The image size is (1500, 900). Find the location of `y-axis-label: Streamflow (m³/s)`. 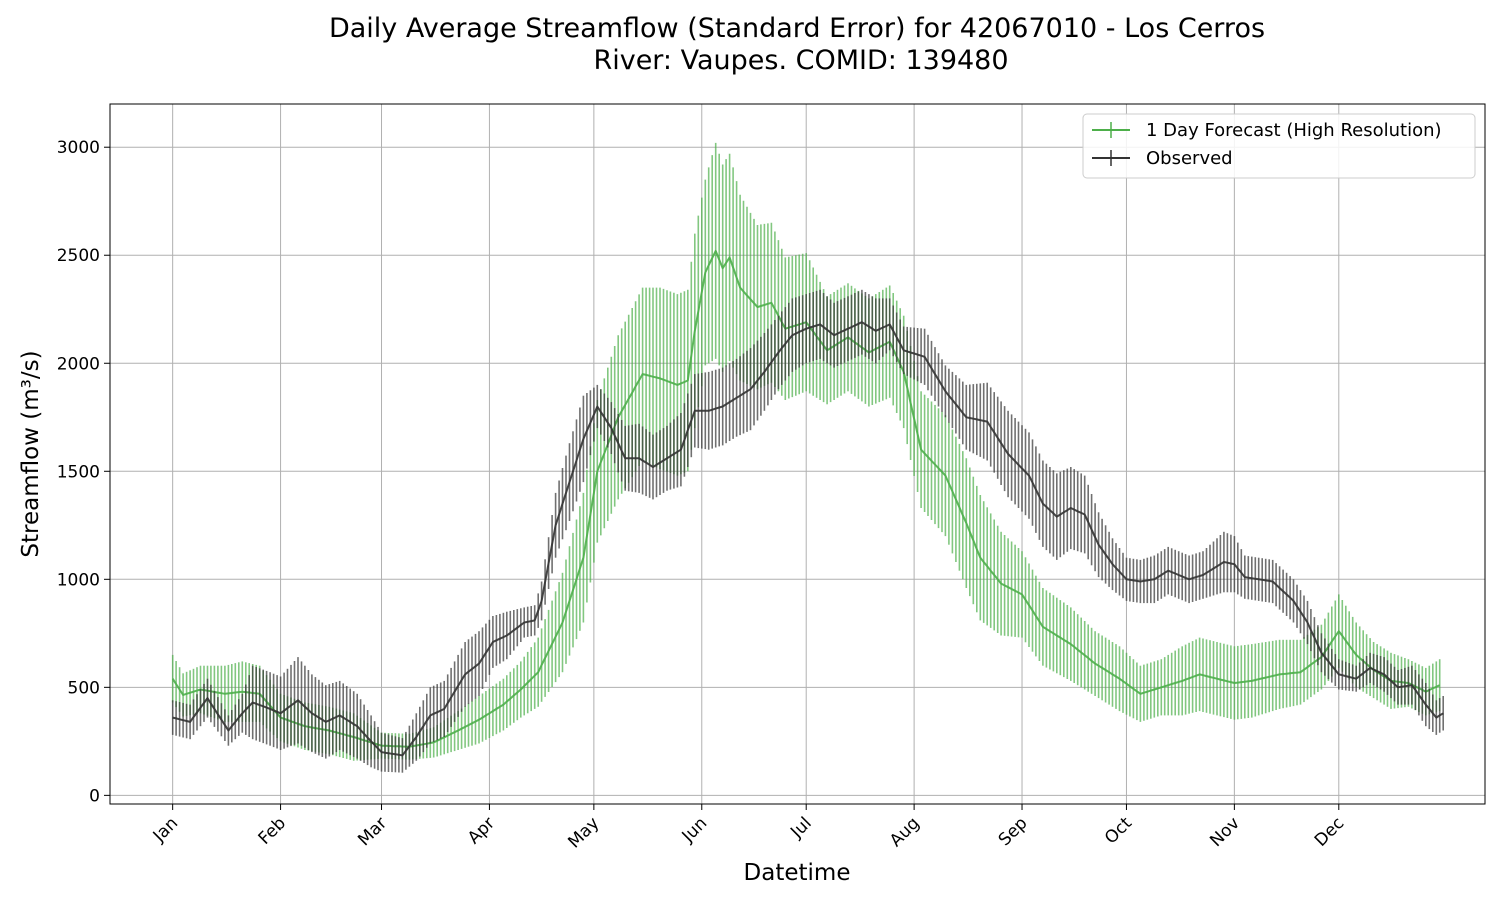

y-axis-label: Streamflow (m³/s) is located at coordinates (31, 453).